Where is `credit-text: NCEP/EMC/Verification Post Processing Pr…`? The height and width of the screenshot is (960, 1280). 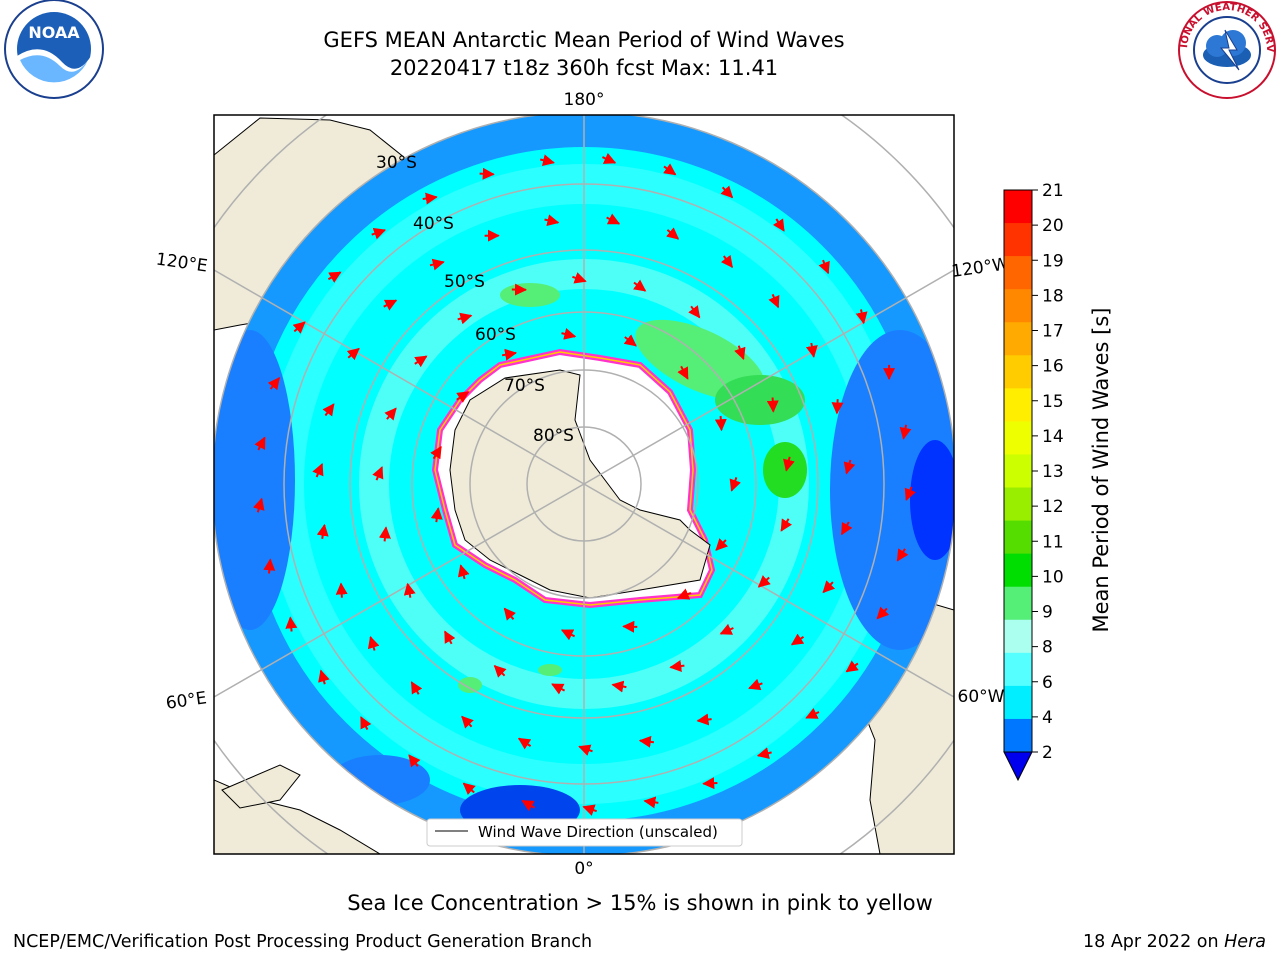 credit-text: NCEP/EMC/Verification Post Processing Pr… is located at coordinates (303, 942).